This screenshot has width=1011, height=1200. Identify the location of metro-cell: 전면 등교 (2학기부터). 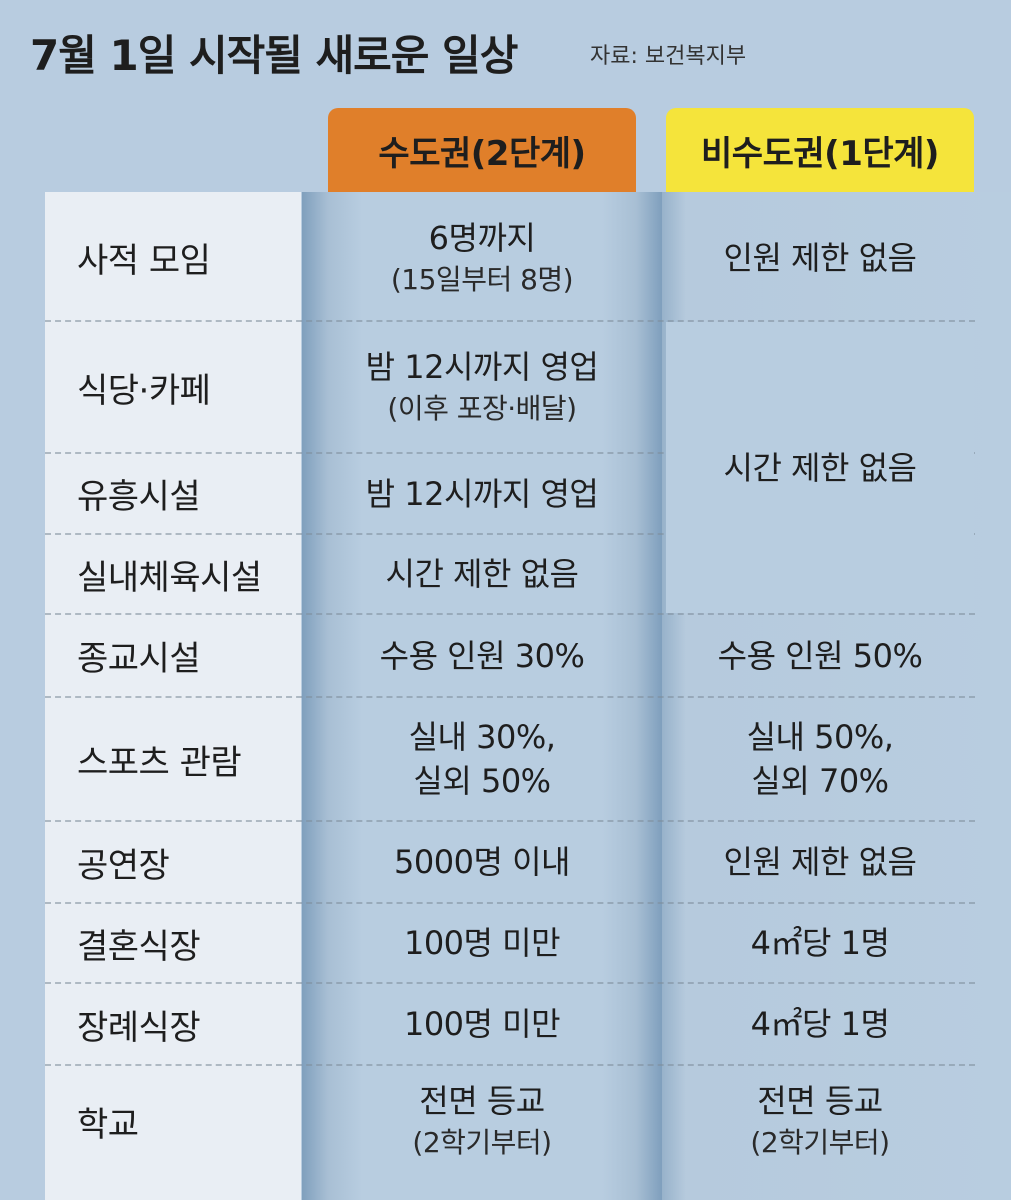
(482, 1121).